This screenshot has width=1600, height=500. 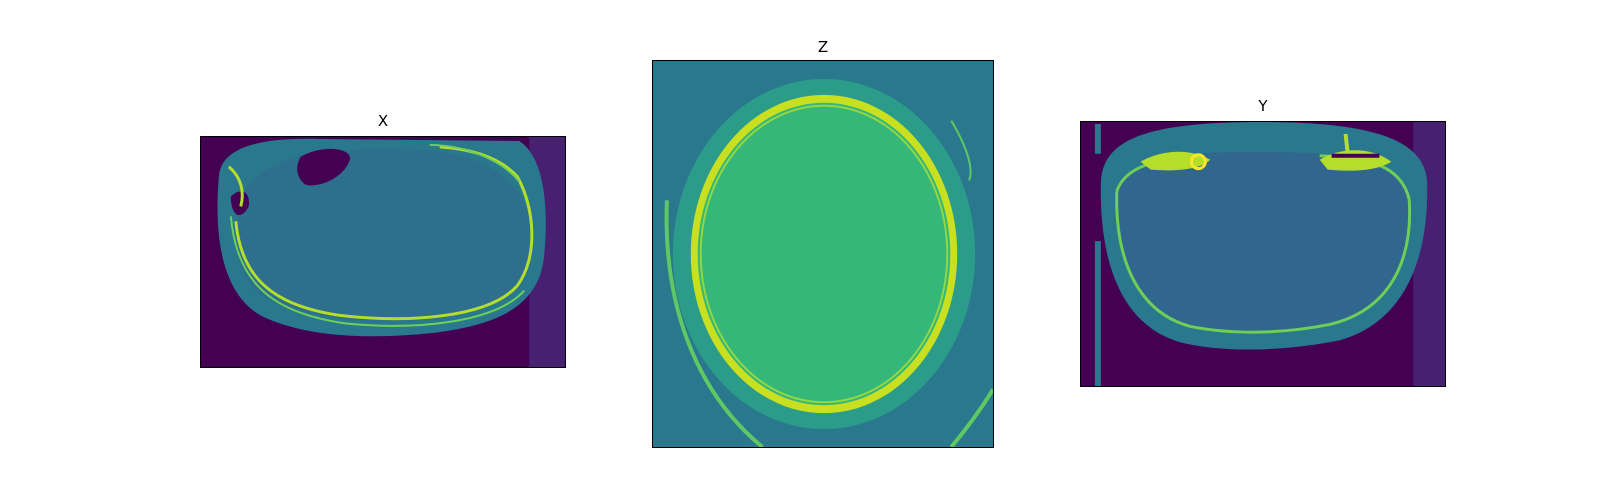 I want to click on panel-y: Y, so click(x=1263, y=241).